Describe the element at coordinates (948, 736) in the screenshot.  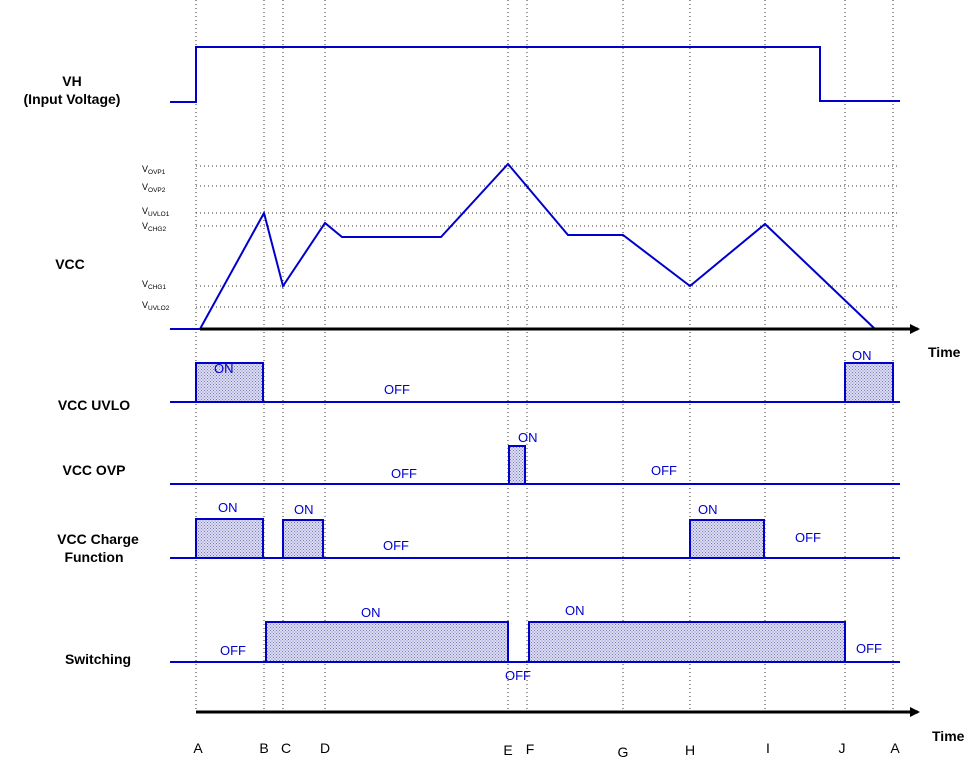
I see `bottom-time-label: Time` at that location.